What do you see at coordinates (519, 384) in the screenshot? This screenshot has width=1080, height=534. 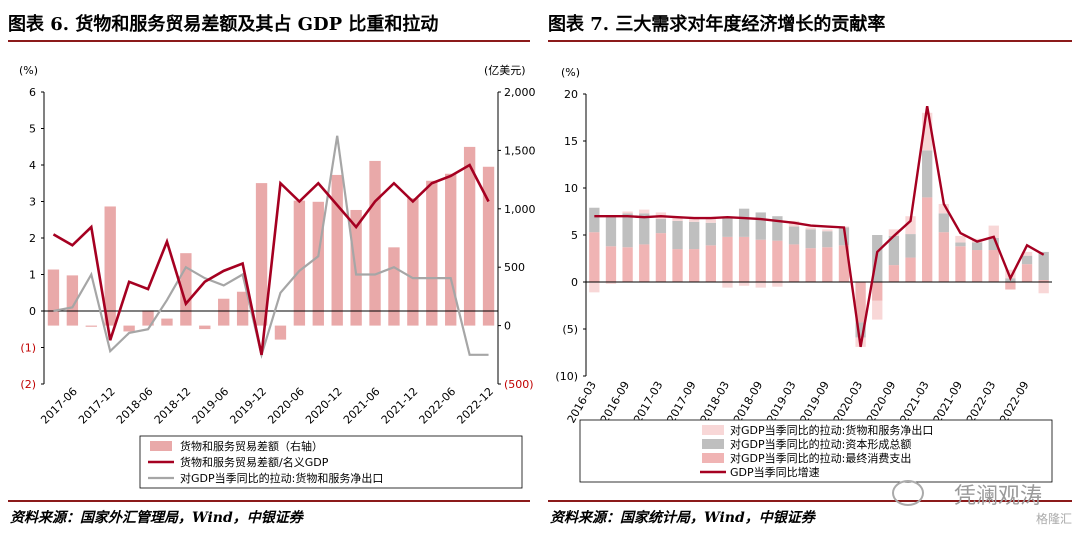 I see `right-y-tick: (500)` at bounding box center [519, 384].